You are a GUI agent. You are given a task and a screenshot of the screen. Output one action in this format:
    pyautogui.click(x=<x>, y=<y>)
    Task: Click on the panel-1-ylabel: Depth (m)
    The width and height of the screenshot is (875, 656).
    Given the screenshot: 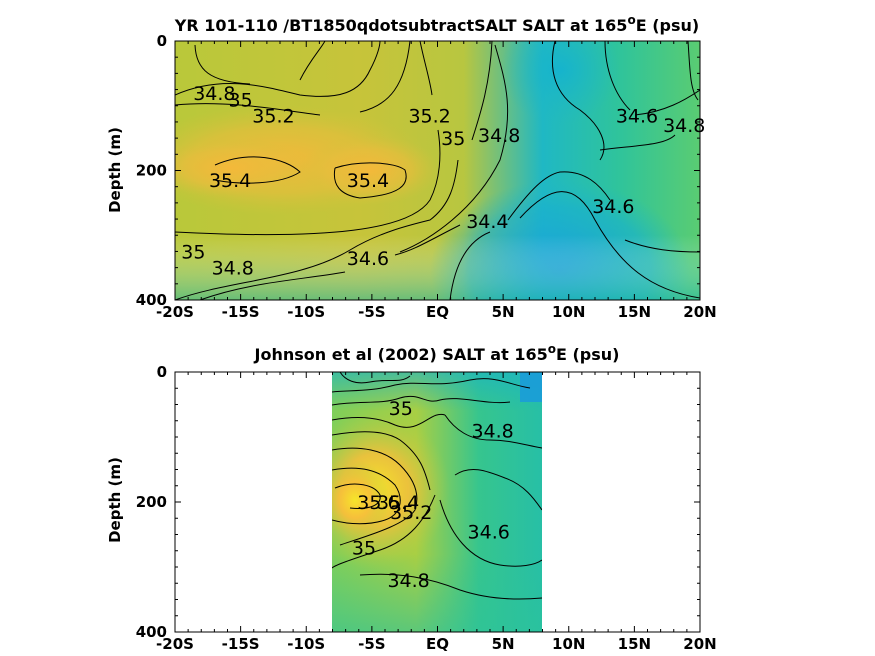 What is the action you would take?
    pyautogui.click(x=115, y=170)
    